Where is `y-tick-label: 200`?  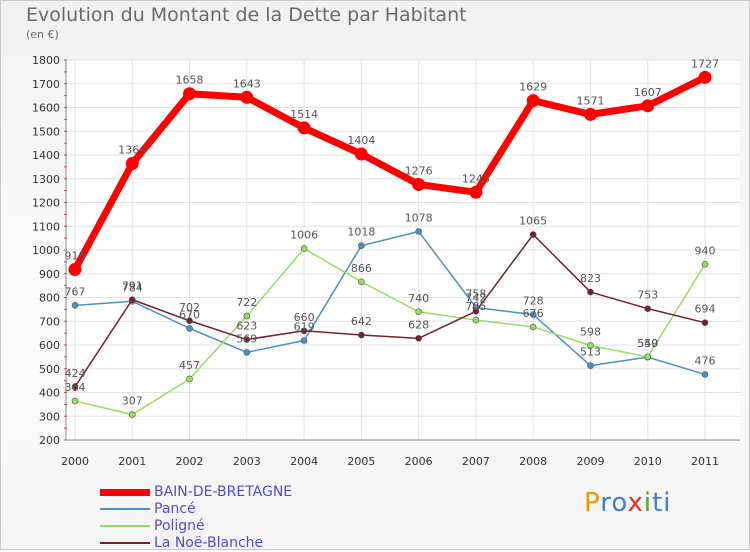
y-tick-label: 200 is located at coordinates (49, 440).